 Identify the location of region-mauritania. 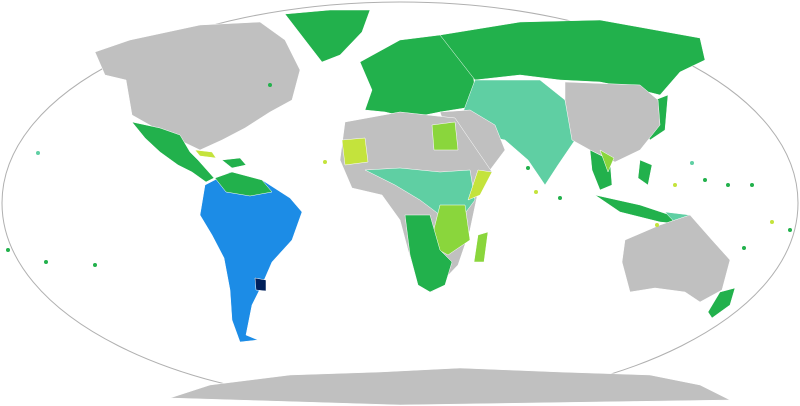
(355, 151).